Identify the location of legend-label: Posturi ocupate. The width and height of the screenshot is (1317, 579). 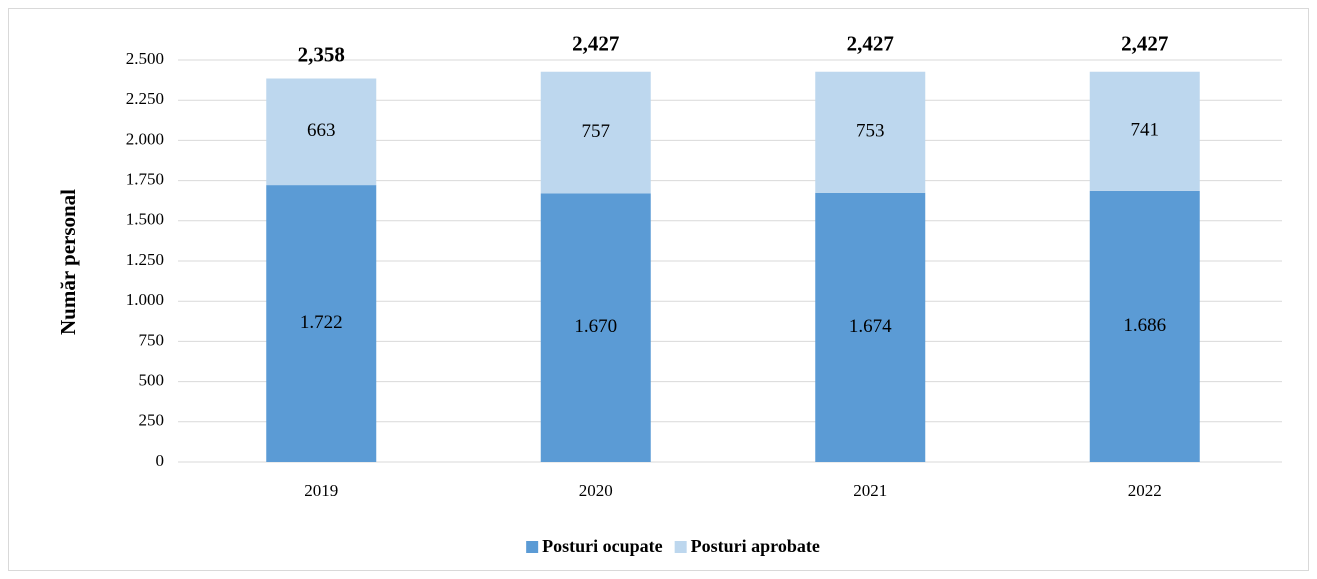
(602, 546).